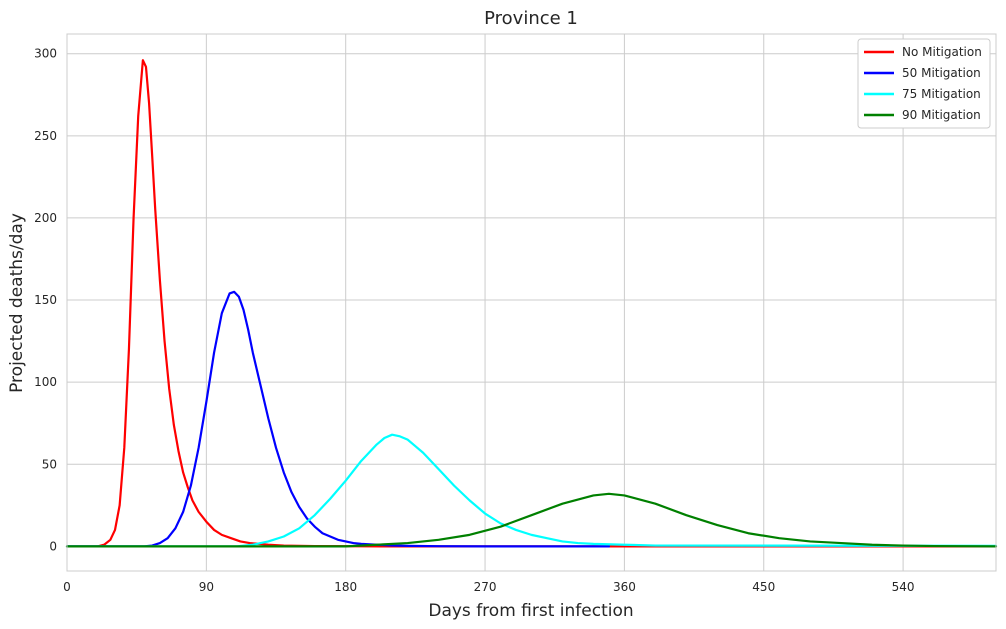 Image resolution: width=1006 pixels, height=629 pixels. Describe the element at coordinates (45, 382) in the screenshot. I see `y-tick-label: 100` at that location.